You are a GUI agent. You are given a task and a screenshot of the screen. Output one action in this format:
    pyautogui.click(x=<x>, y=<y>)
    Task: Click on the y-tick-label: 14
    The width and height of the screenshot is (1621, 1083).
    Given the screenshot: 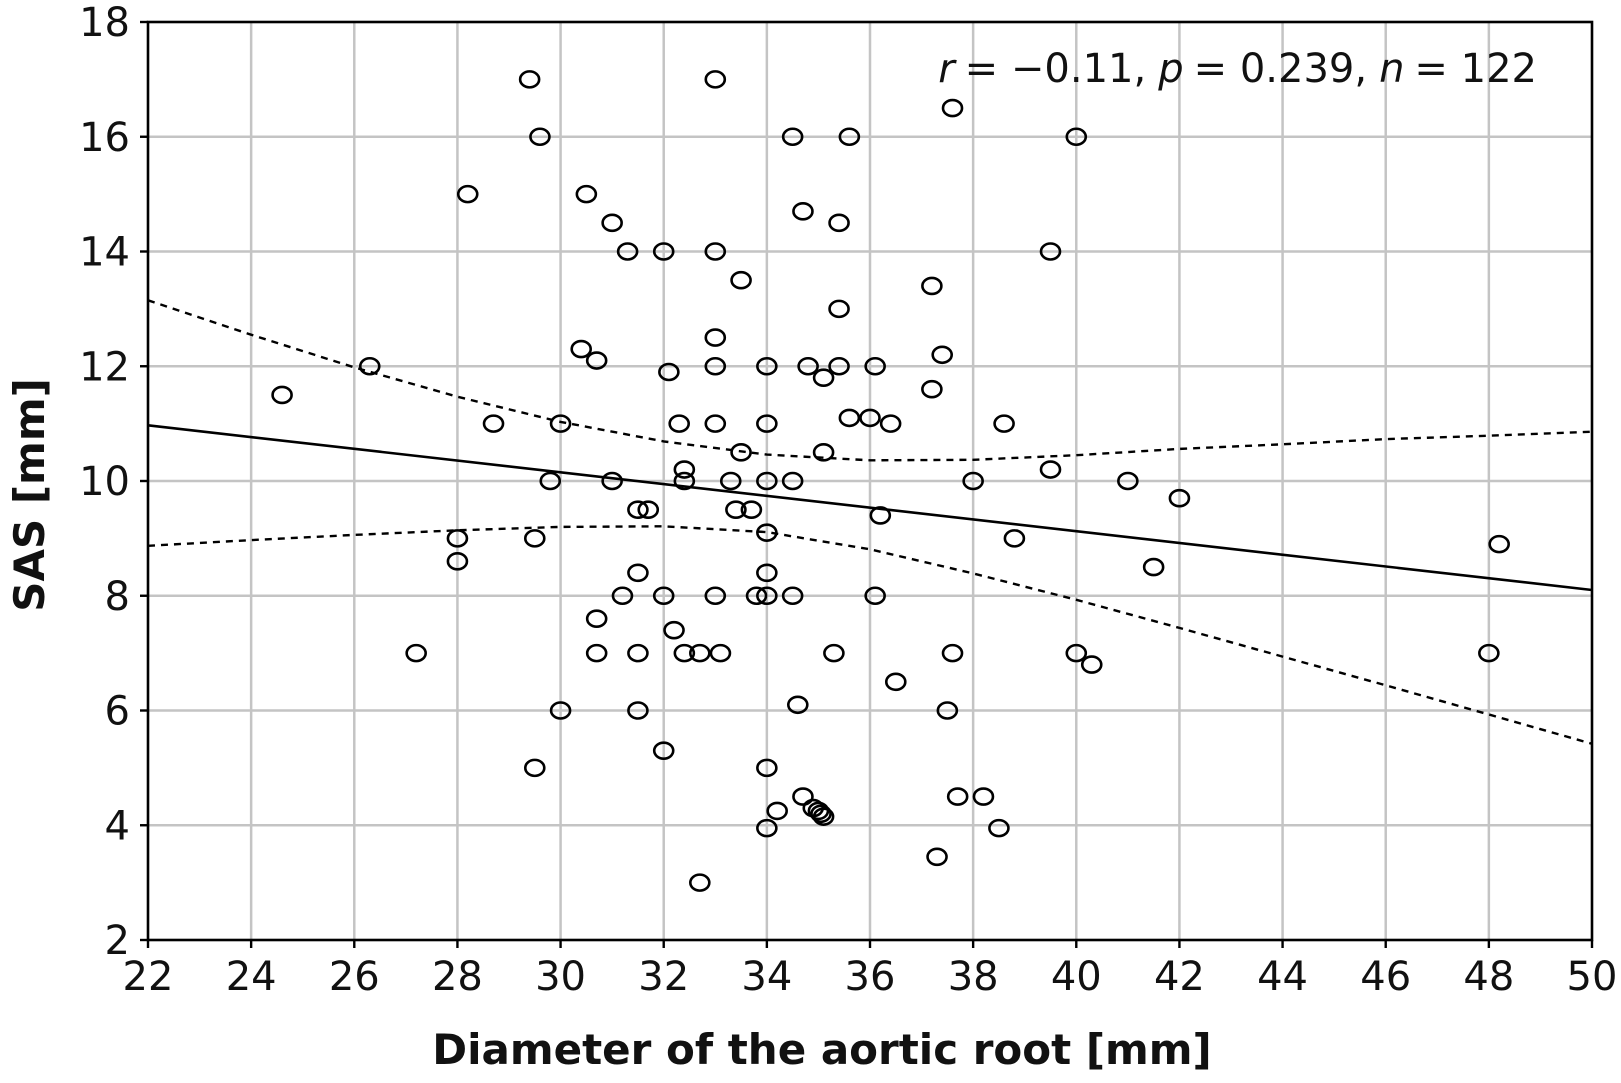 What is the action you would take?
    pyautogui.click(x=104, y=253)
    